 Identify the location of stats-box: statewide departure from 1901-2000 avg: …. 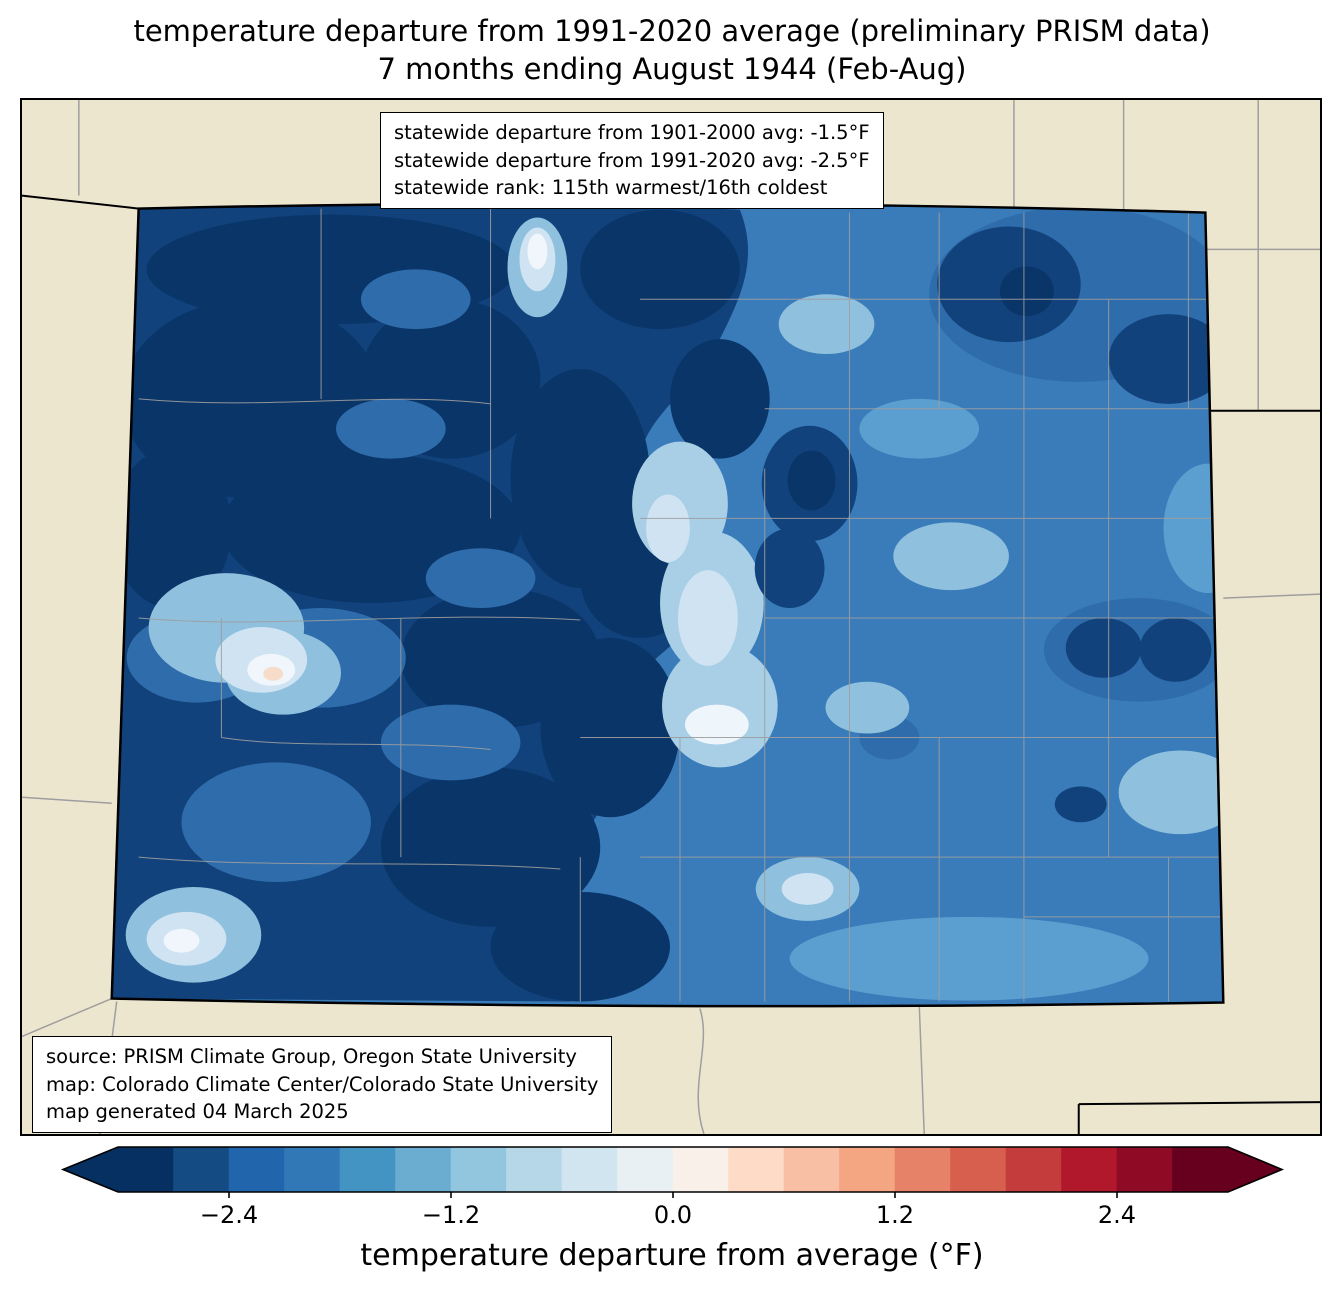
(632, 161).